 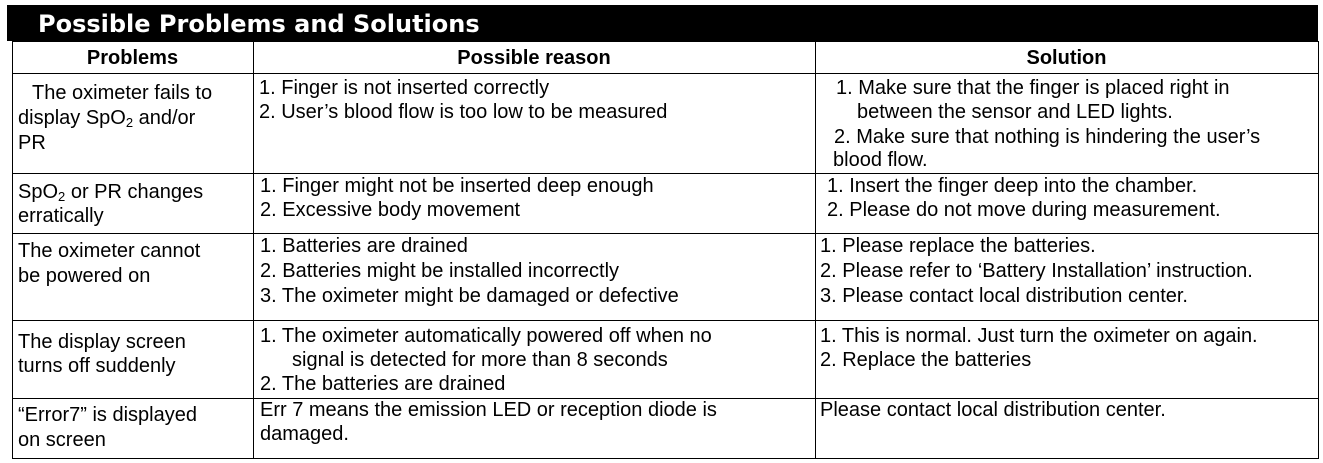 What do you see at coordinates (32, 143) in the screenshot?
I see `problem-text: PR` at bounding box center [32, 143].